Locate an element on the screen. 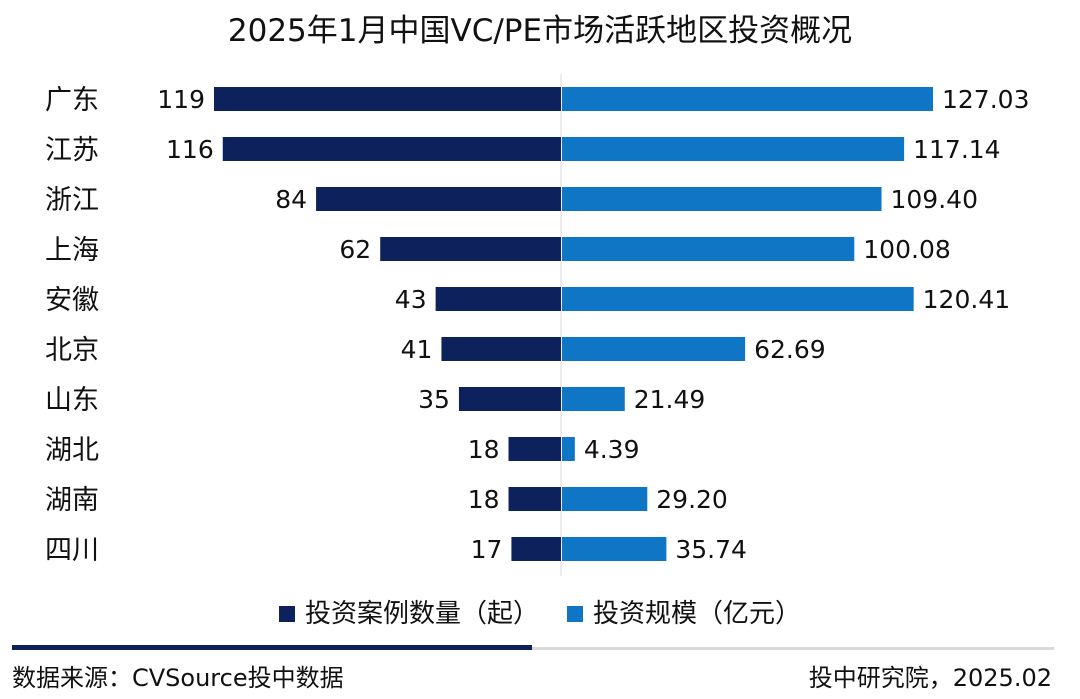 This screenshot has height=699, width=1080. legend-swatch-case-count is located at coordinates (286, 614).